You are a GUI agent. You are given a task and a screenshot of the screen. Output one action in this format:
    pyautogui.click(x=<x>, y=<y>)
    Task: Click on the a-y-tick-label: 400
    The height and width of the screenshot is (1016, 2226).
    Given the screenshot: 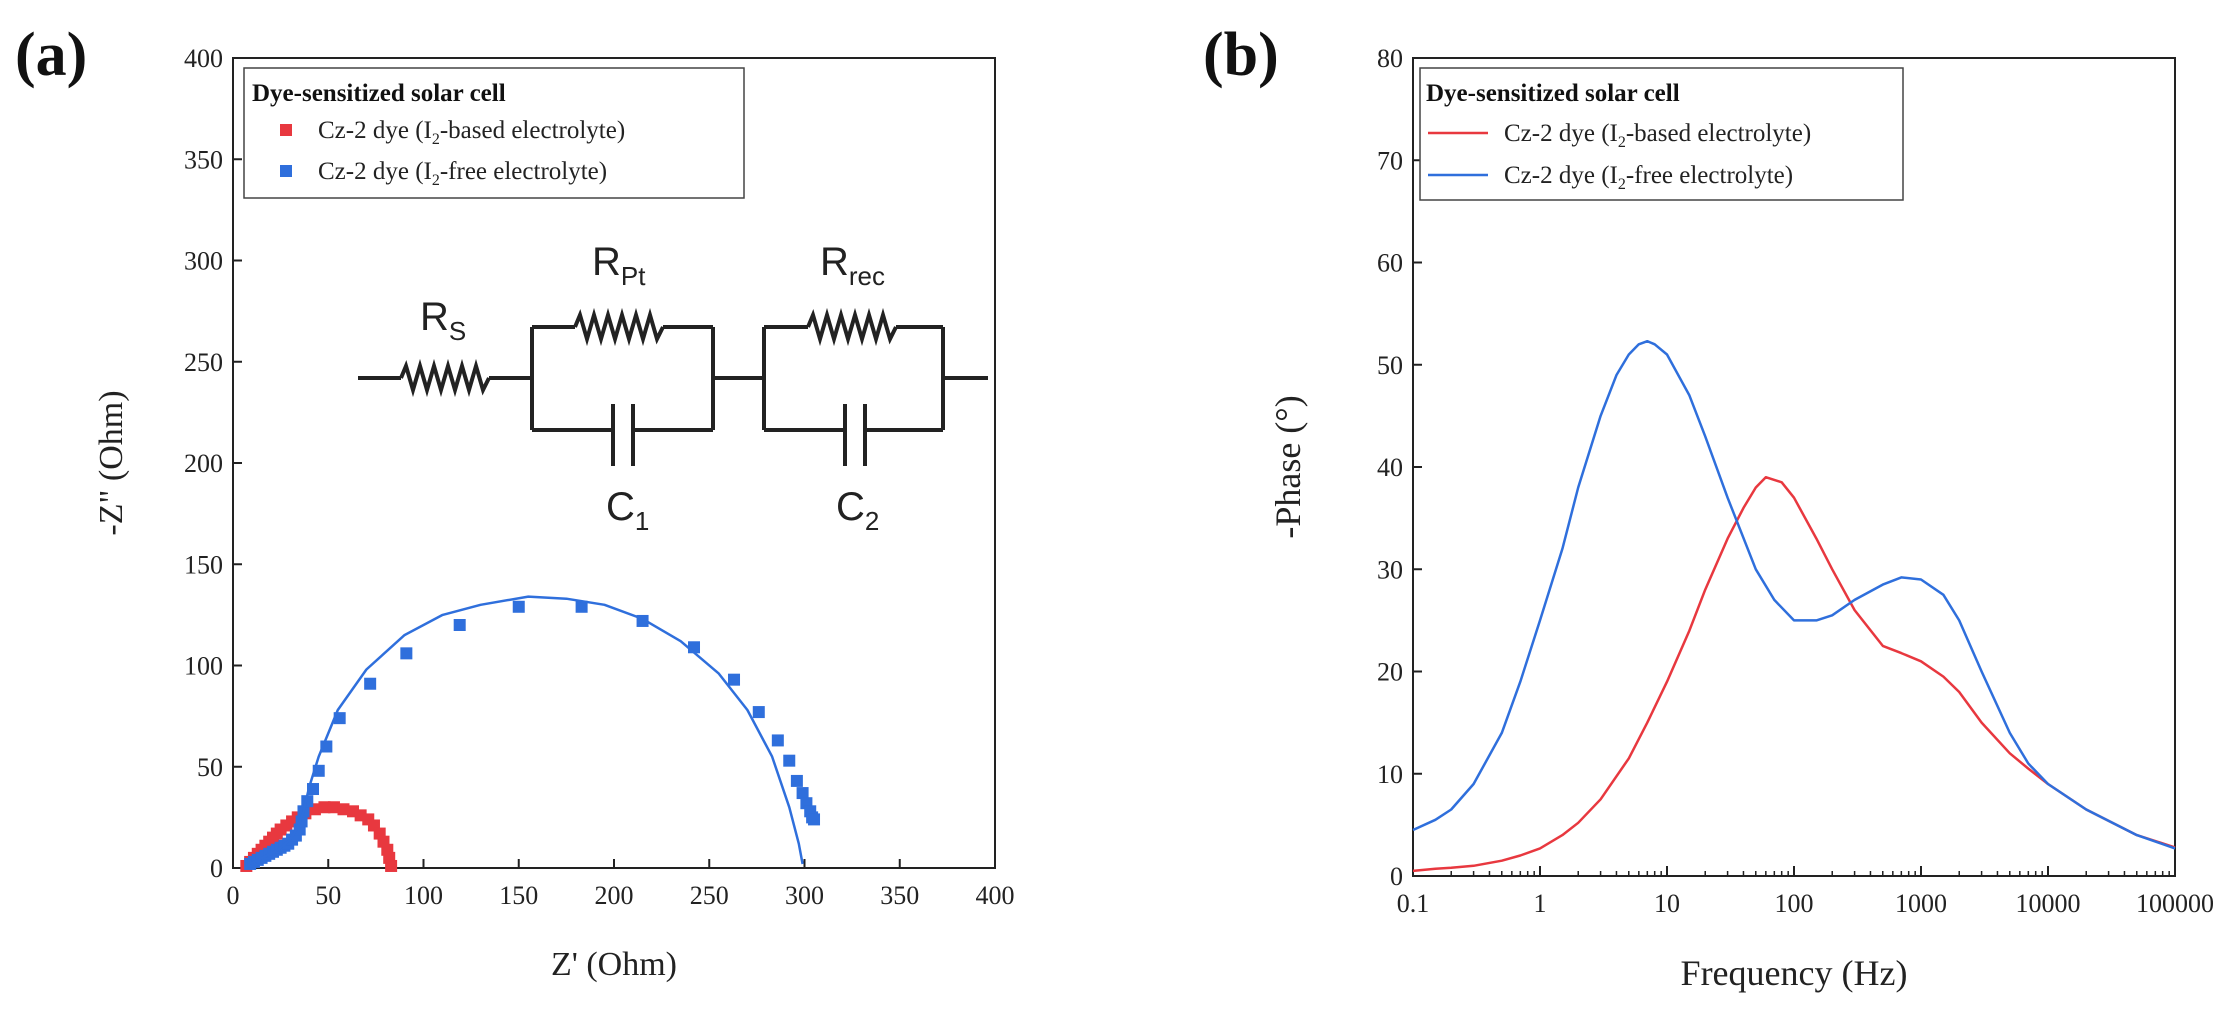 What is the action you would take?
    pyautogui.click(x=203, y=58)
    